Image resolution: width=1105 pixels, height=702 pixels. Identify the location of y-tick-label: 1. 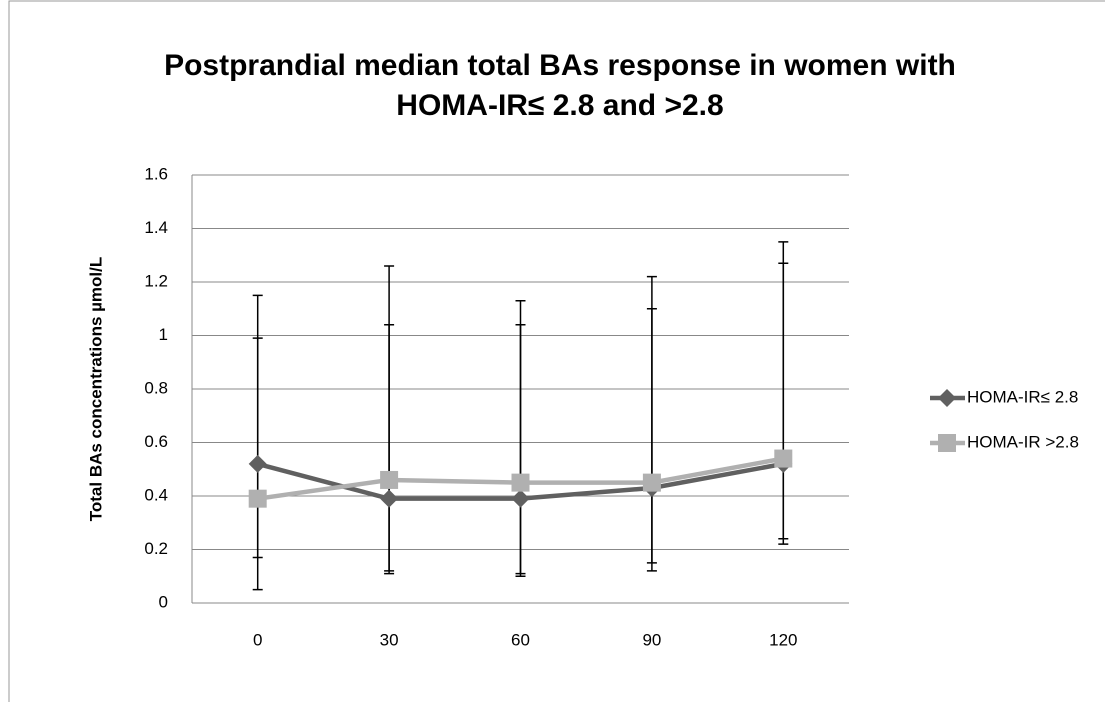
(163, 334).